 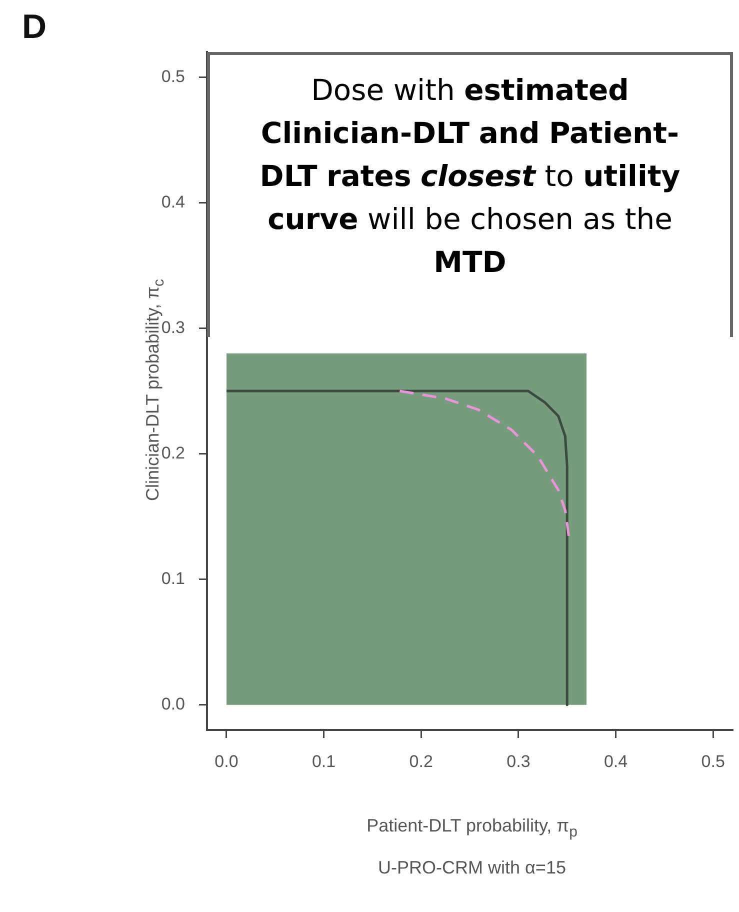 I want to click on y-tick-label: 0.5, so click(x=173, y=76).